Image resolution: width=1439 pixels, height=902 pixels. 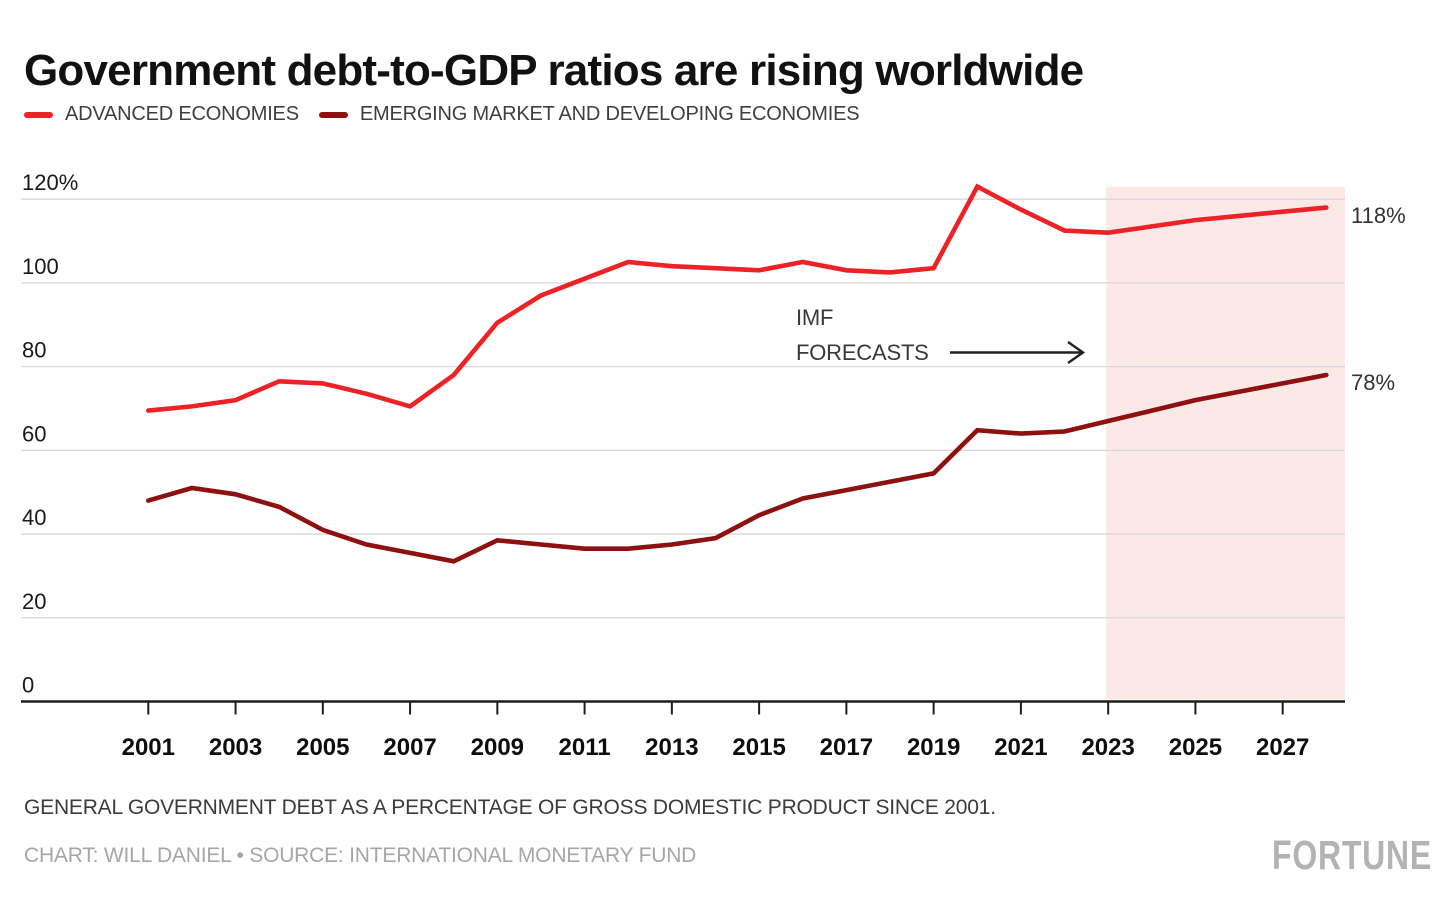 I want to click on forecast-annotation-line2: FORECASTS, so click(x=862, y=352).